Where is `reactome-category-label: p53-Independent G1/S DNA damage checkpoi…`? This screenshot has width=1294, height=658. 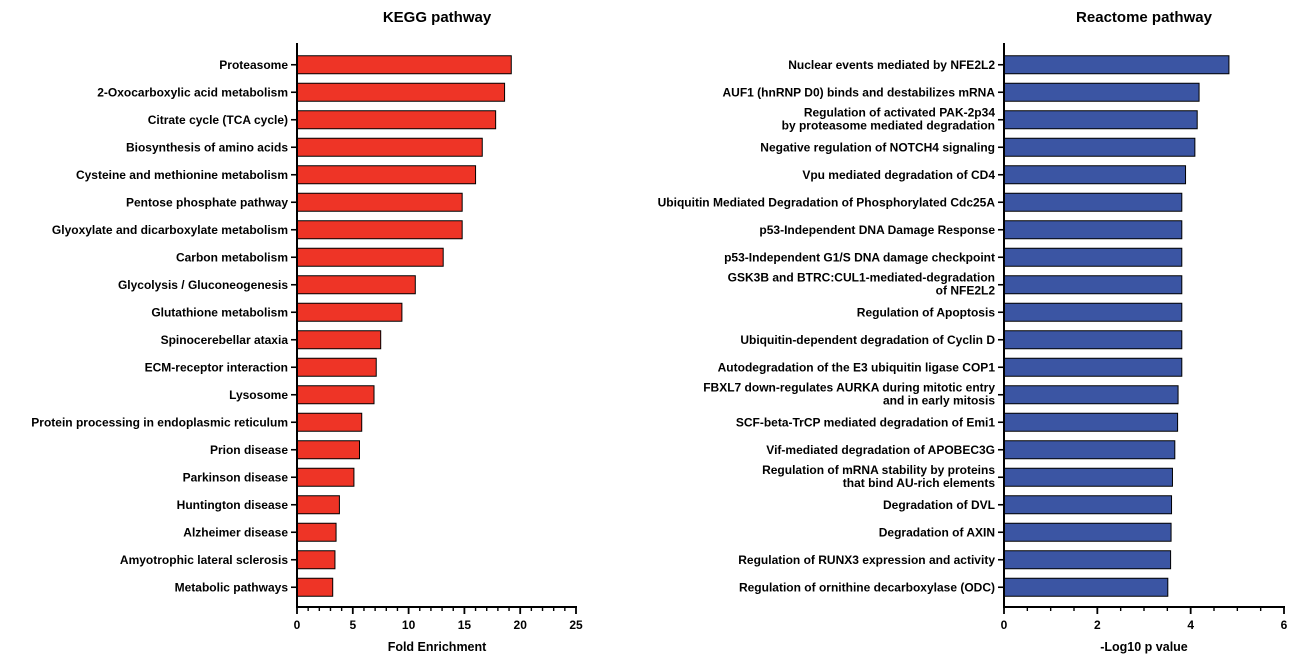 reactome-category-label: p53-Independent G1/S DNA damage checkpoi… is located at coordinates (859, 257).